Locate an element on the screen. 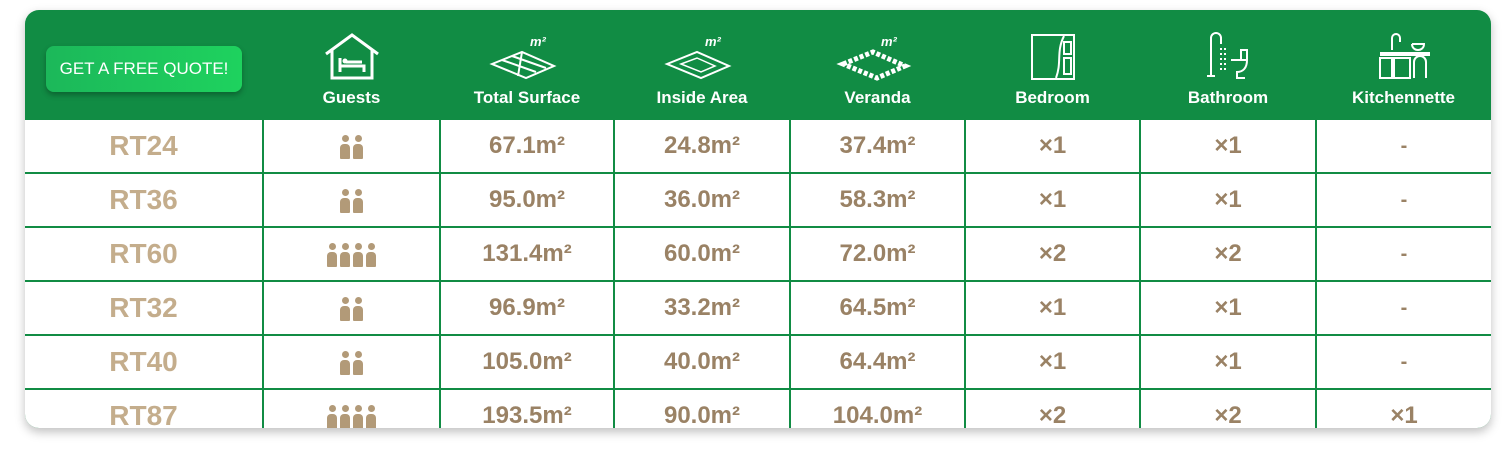 The width and height of the screenshot is (1507, 466). total-surface: 193.5m² is located at coordinates (527, 408).